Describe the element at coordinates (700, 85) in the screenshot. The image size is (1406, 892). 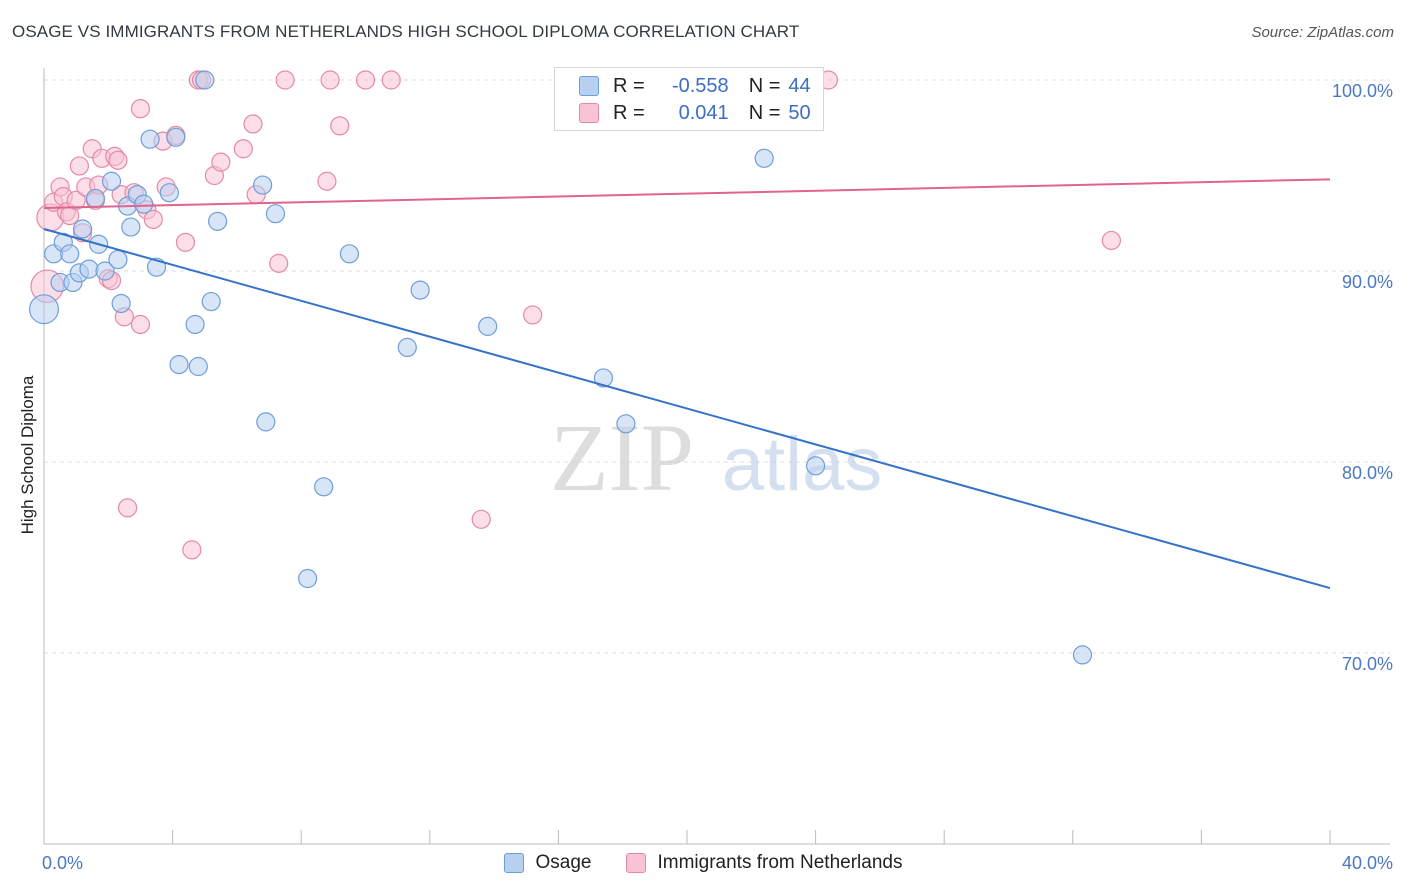
I see `r-value: -0.558` at that location.